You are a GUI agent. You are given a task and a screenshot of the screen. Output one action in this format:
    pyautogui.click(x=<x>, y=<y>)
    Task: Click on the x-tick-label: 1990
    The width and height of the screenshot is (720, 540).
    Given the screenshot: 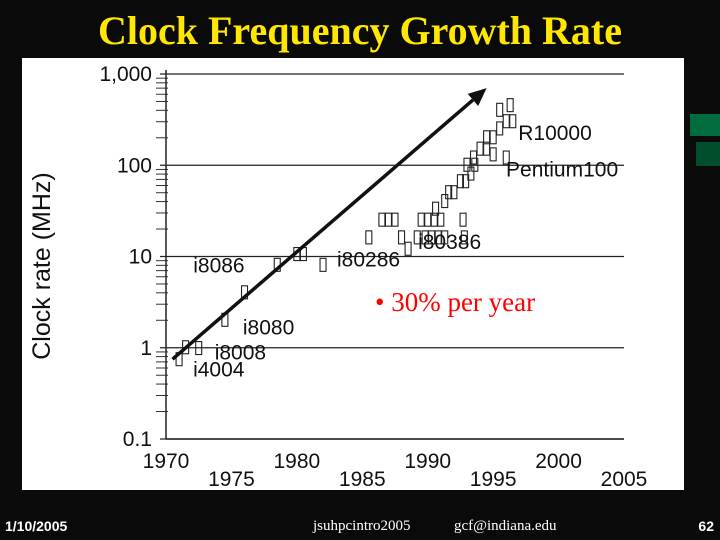 What is the action you would take?
    pyautogui.click(x=427, y=461)
    